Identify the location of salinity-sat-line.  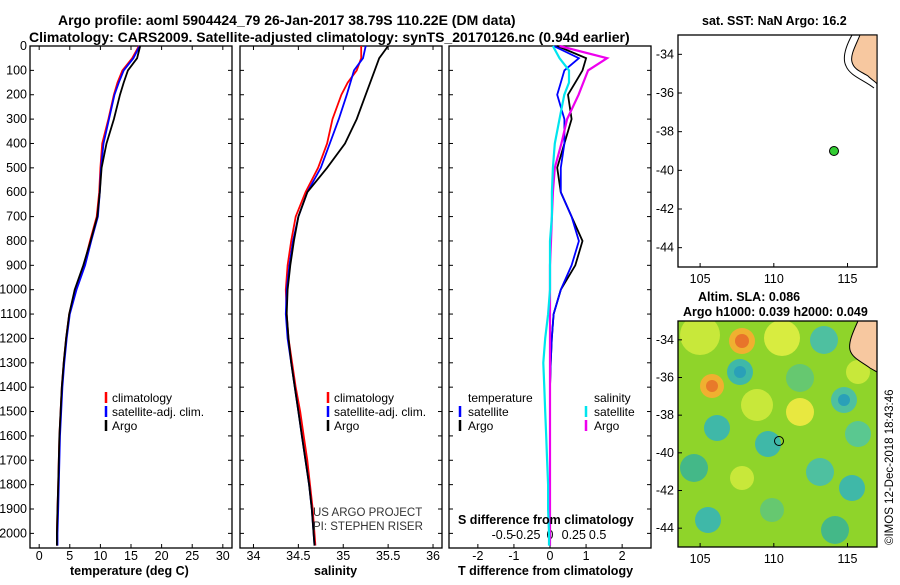
(325, 295).